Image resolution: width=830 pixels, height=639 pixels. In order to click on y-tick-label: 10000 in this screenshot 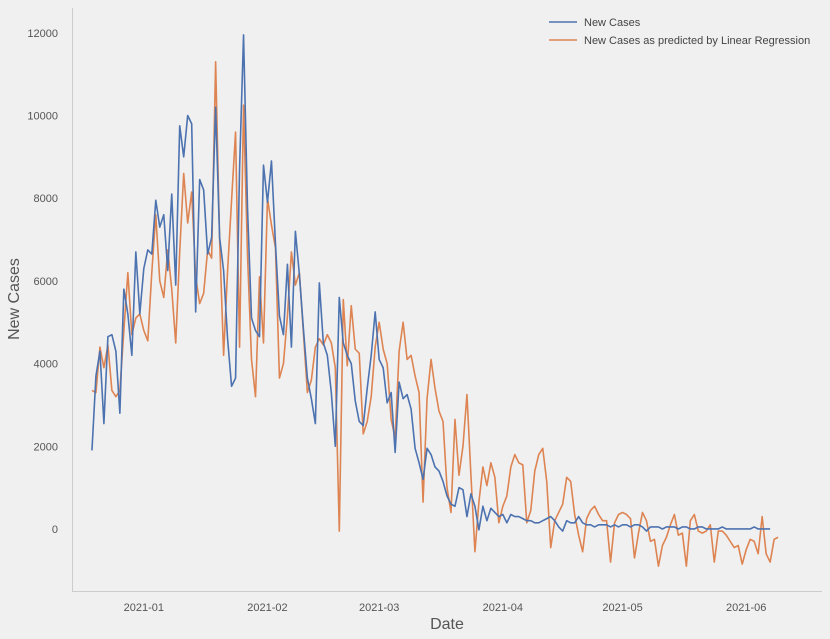, I will do `click(42, 117)`.